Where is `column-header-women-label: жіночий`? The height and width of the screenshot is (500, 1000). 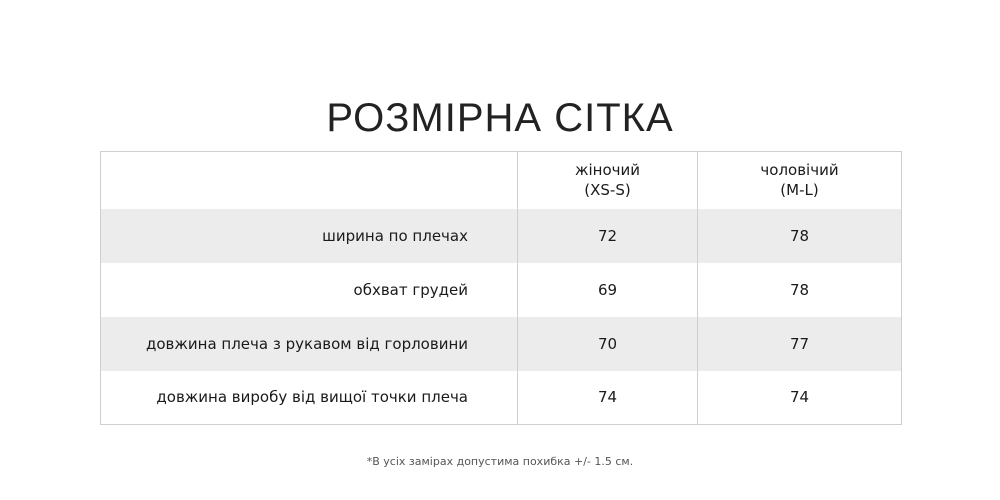 column-header-women-label: жіночий is located at coordinates (607, 170).